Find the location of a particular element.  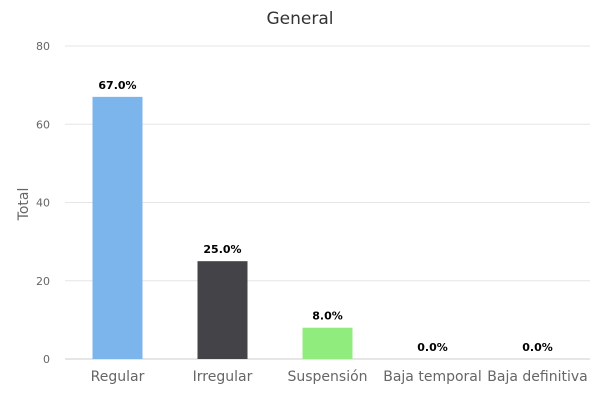

y-tick-label-2: 40 is located at coordinates (43, 203).